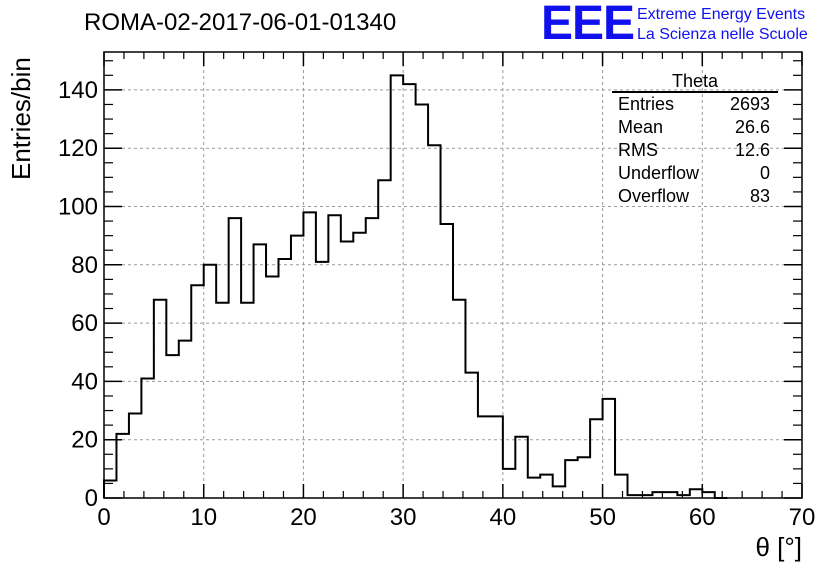  Describe the element at coordinates (403, 517) in the screenshot. I see `x-tick-label: 30` at that location.